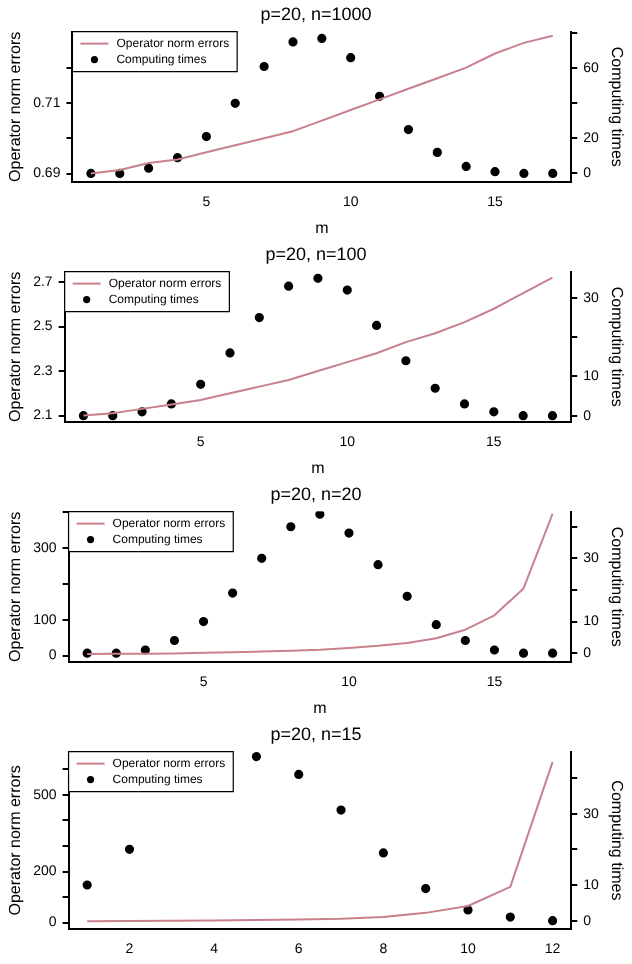 This screenshot has width=632, height=964. I want to click on chart-title: p=20, n=15, so click(316, 733).